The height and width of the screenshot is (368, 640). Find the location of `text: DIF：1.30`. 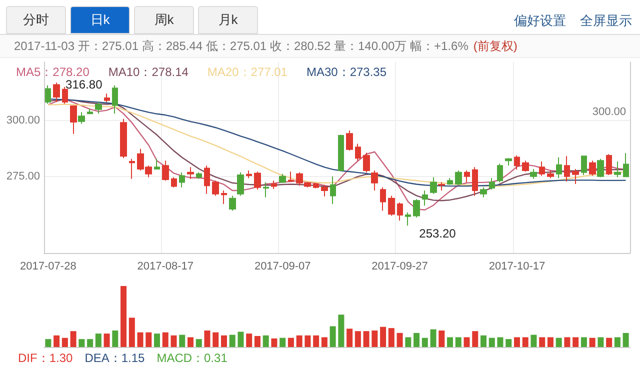

text: DIF：1.30 is located at coordinates (45, 358).